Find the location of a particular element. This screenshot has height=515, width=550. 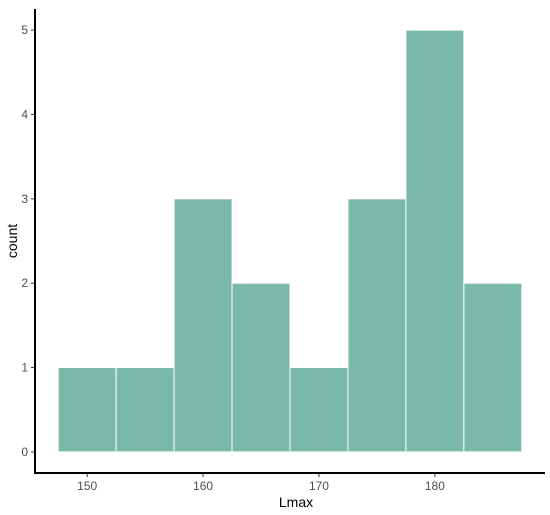

y-tick-label: 4 is located at coordinates (24, 114).